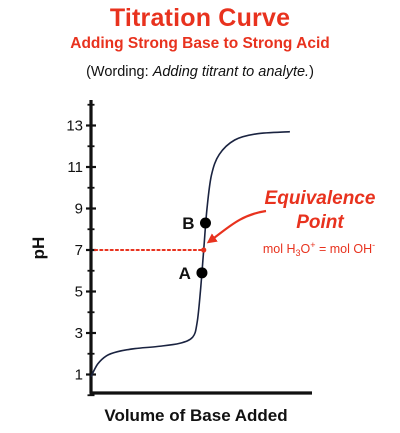 This screenshot has height=433, width=400. Describe the element at coordinates (74, 126) in the screenshot. I see `y-tick-label: 13` at that location.